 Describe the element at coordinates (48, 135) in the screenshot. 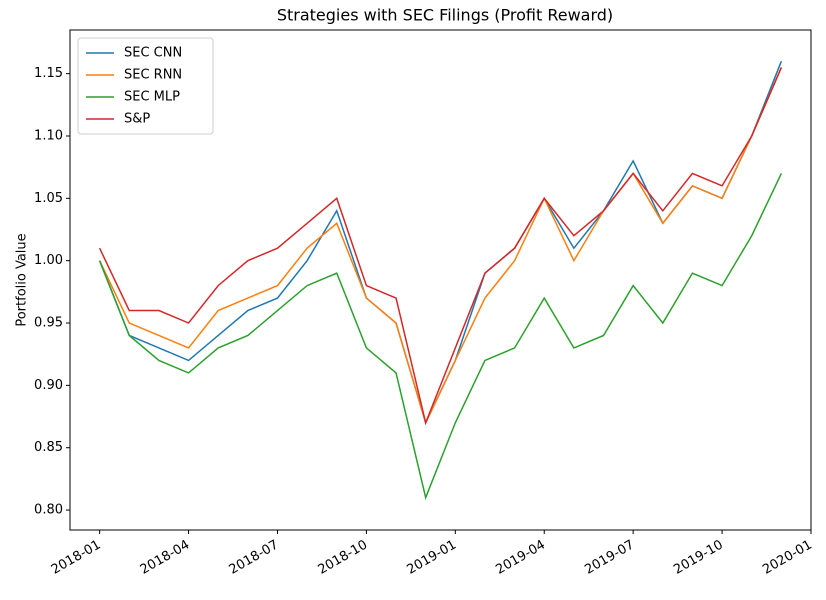

I see `y-tick-label: 1.10` at that location.